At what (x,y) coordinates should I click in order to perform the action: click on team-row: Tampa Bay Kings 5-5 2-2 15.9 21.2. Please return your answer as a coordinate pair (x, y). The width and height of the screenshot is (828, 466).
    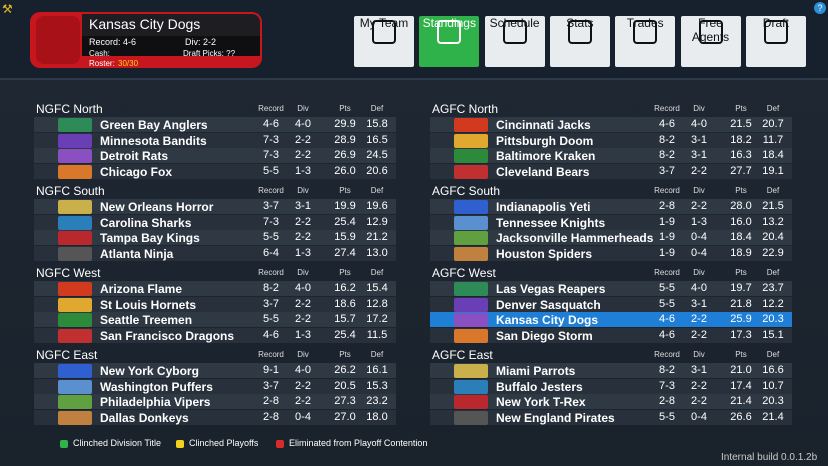
    Looking at the image, I should click on (215, 237).